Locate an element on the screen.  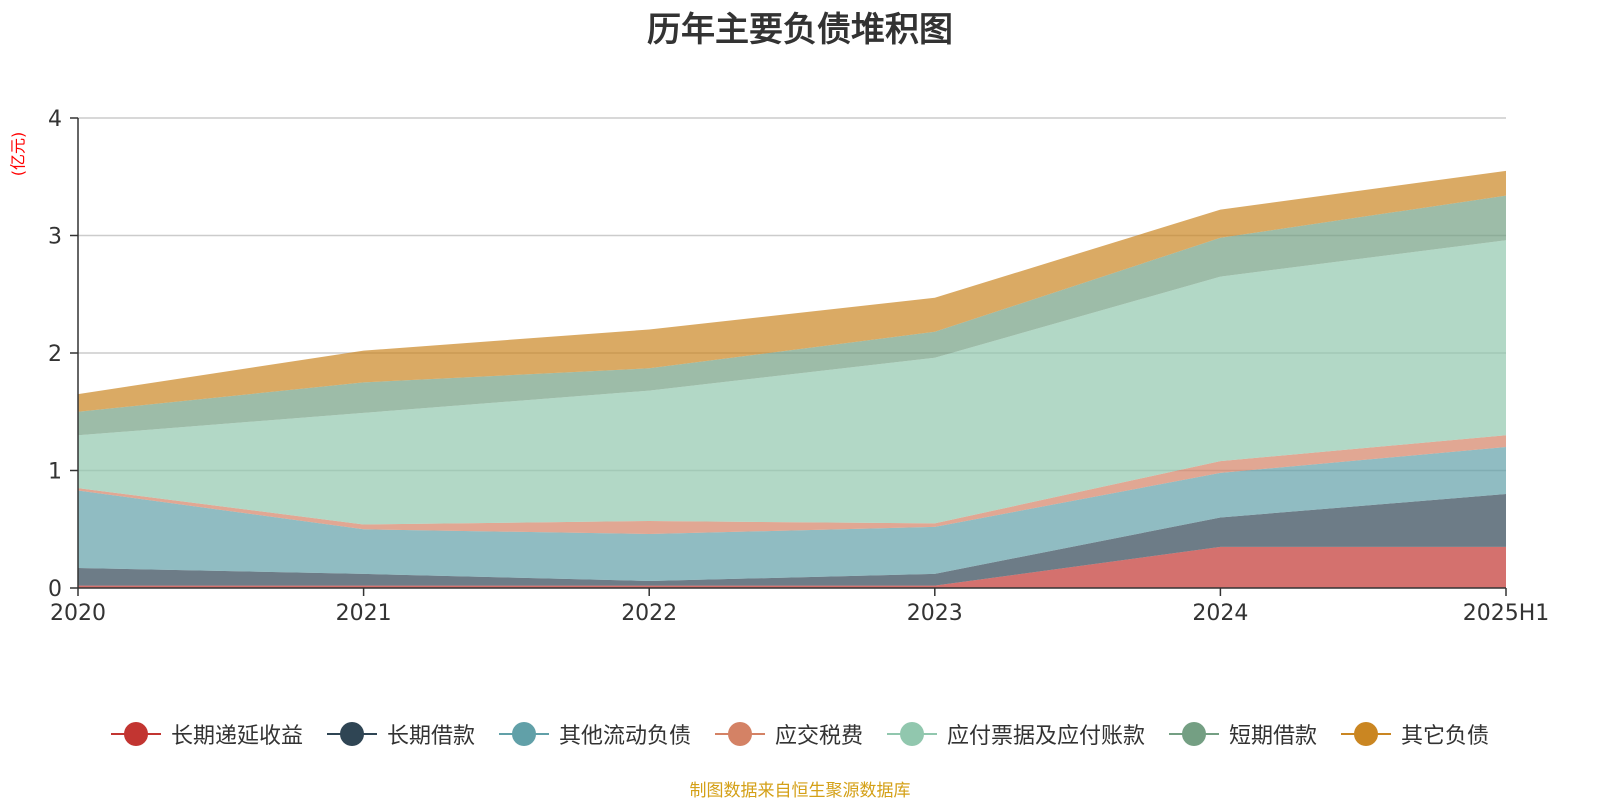
legend-item: 其它负债 is located at coordinates (1415, 734).